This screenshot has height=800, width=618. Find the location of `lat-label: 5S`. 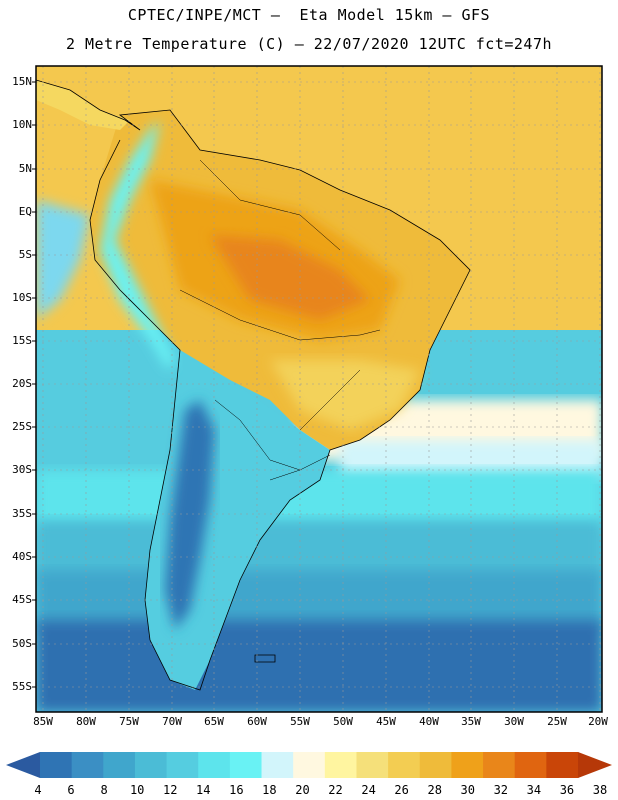

lat-label: 5S is located at coordinates (25, 254).